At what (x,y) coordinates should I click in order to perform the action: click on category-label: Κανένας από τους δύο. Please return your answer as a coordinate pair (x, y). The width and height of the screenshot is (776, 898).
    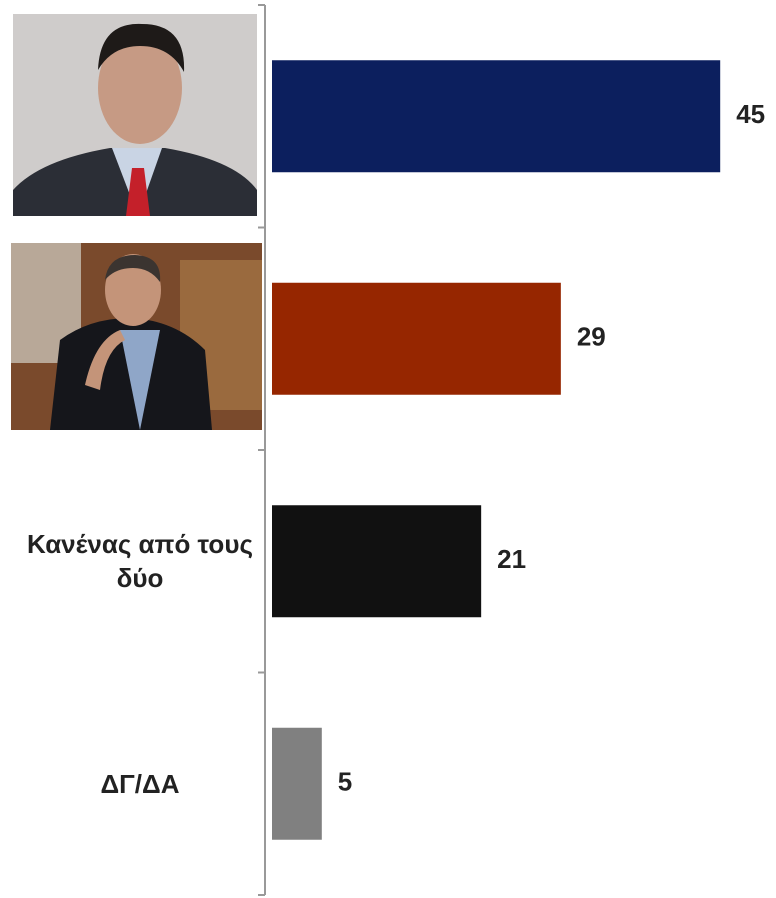
    Looking at the image, I should click on (140, 561).